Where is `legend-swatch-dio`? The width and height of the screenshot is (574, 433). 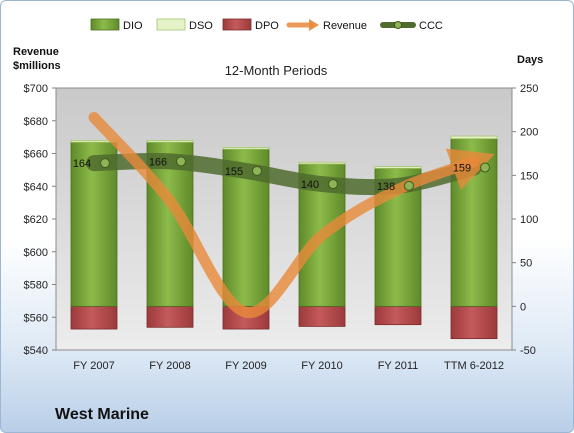
legend-swatch-dio is located at coordinates (105, 24).